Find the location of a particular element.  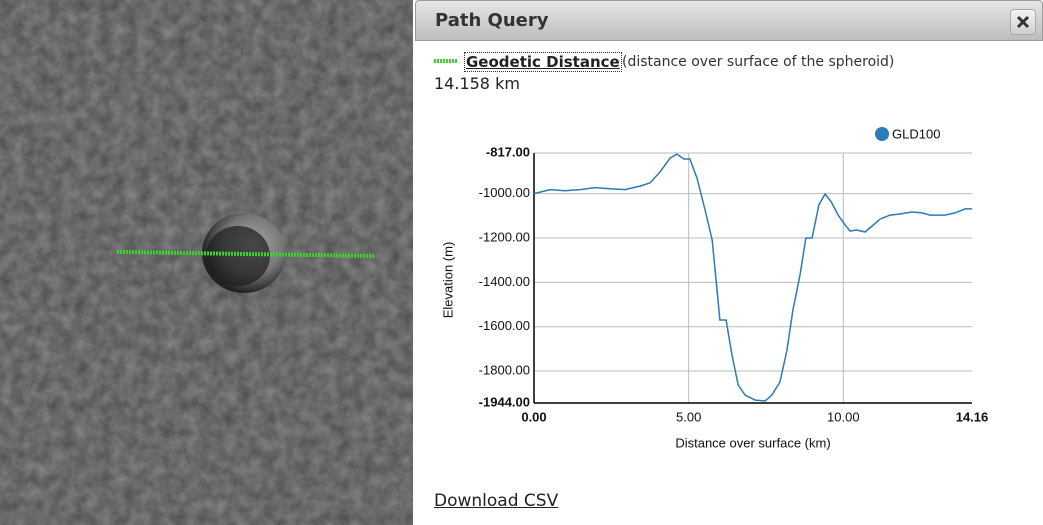

y-tick-label: -1800.00 is located at coordinates (504, 369).